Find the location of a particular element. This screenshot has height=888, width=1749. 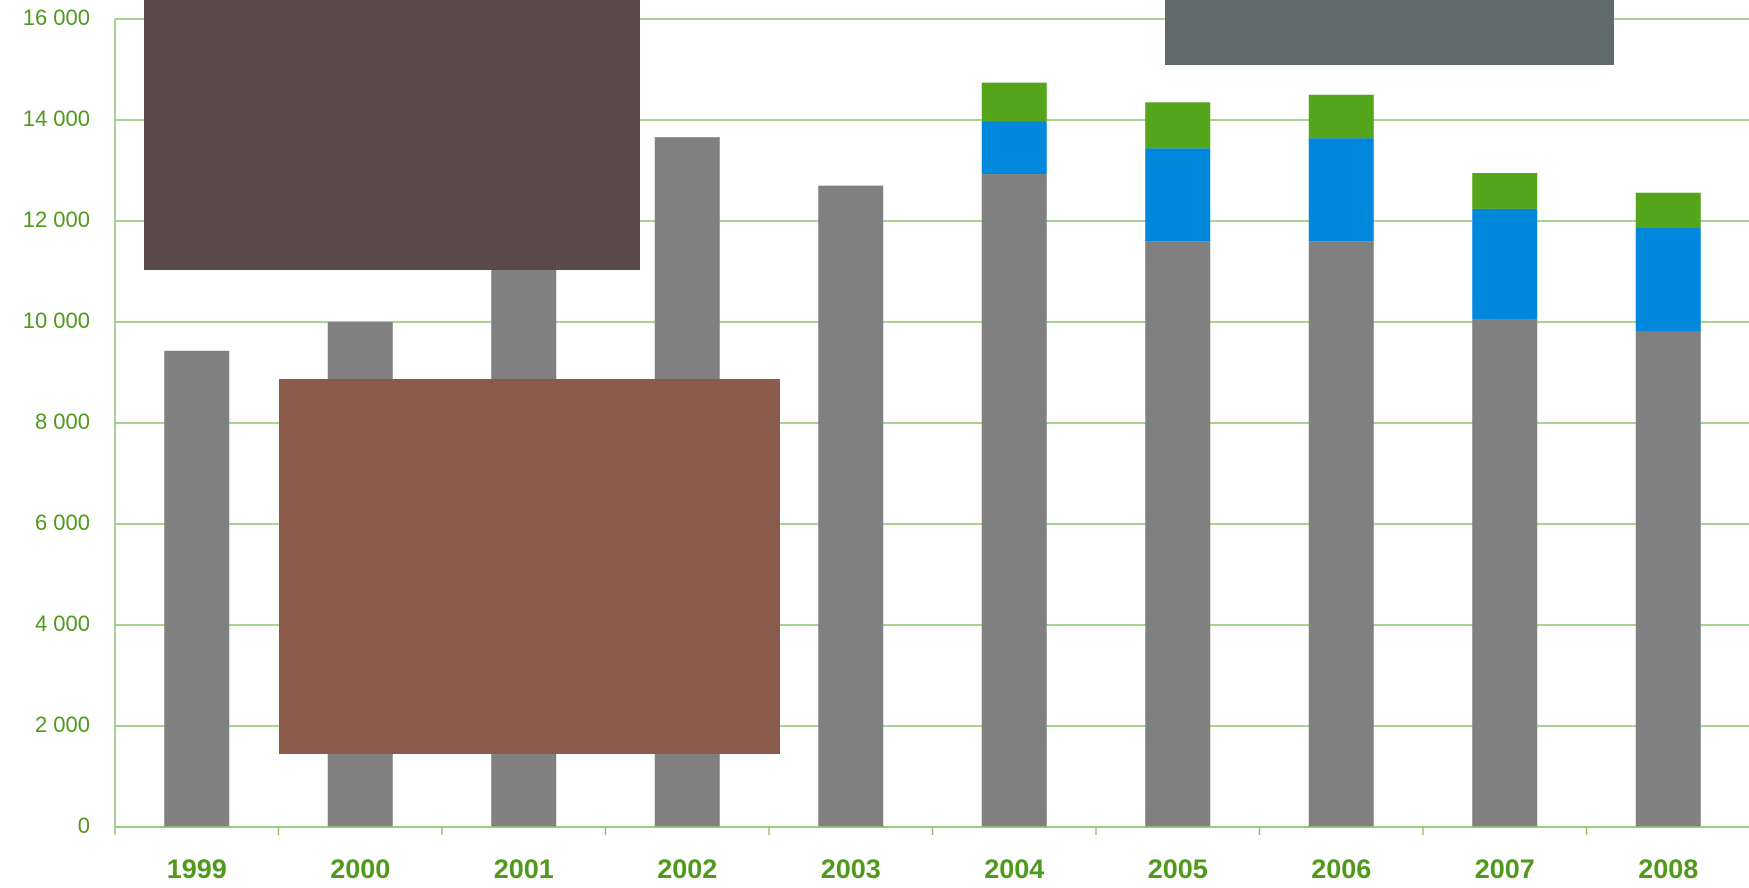

y-tick-label: 2 000 is located at coordinates (62, 724).